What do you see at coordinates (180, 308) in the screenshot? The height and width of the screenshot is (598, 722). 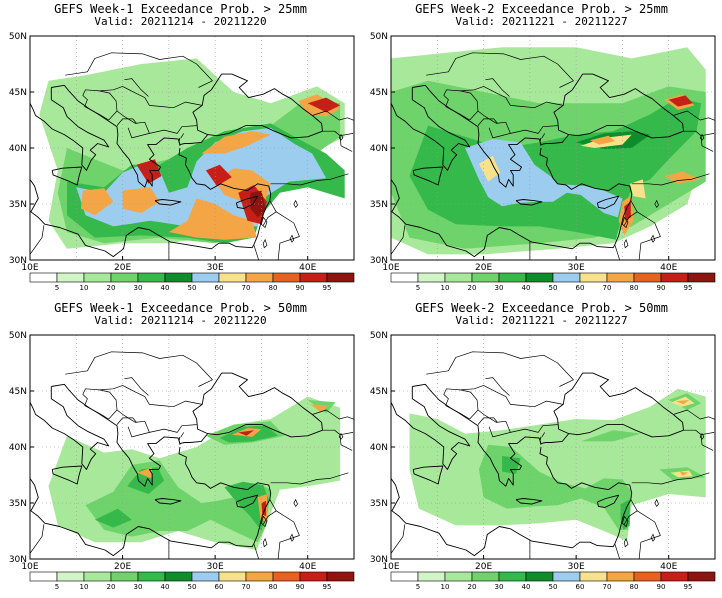 I see `panel-title: GEFS Week-1 Exceedance Prob. > 50mm` at bounding box center [180, 308].